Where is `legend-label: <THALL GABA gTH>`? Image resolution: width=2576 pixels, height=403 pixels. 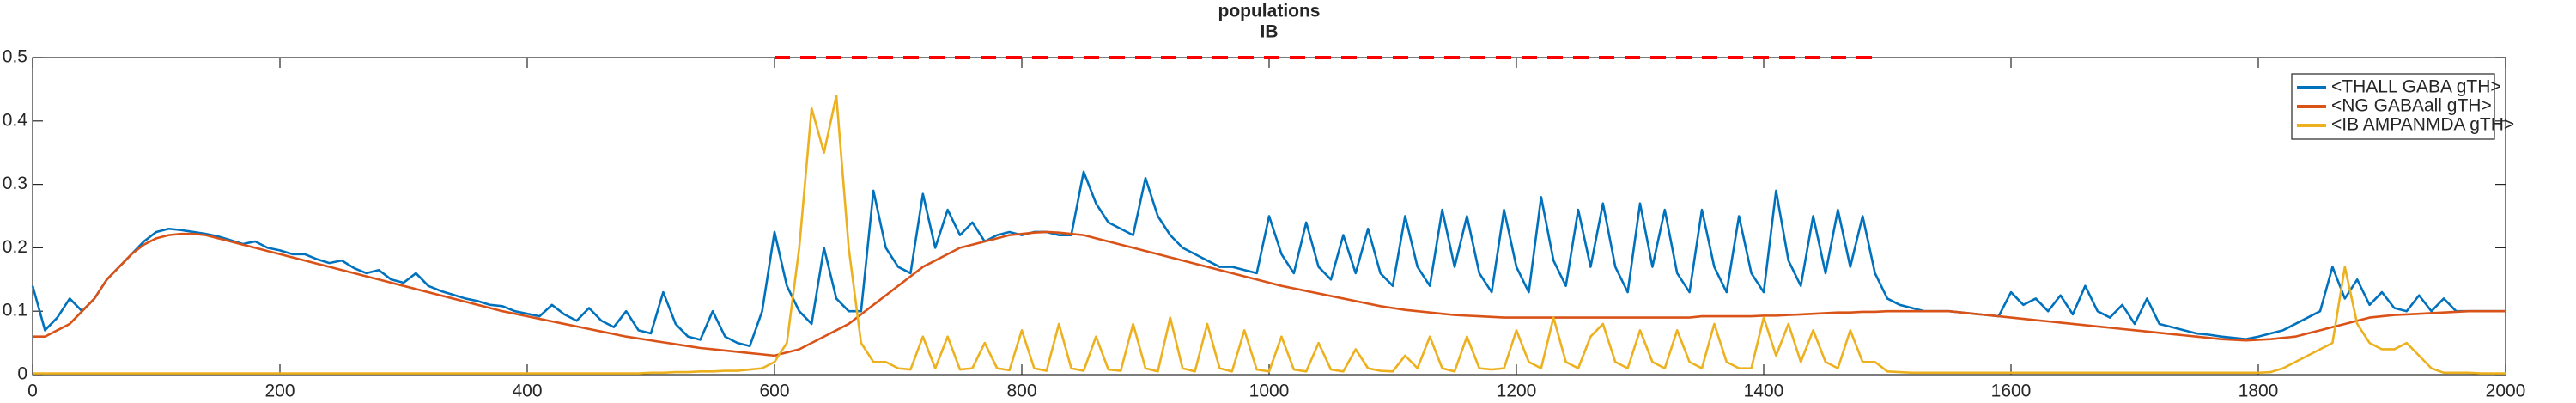
legend-label: <THALL GABA gTH> is located at coordinates (2416, 87).